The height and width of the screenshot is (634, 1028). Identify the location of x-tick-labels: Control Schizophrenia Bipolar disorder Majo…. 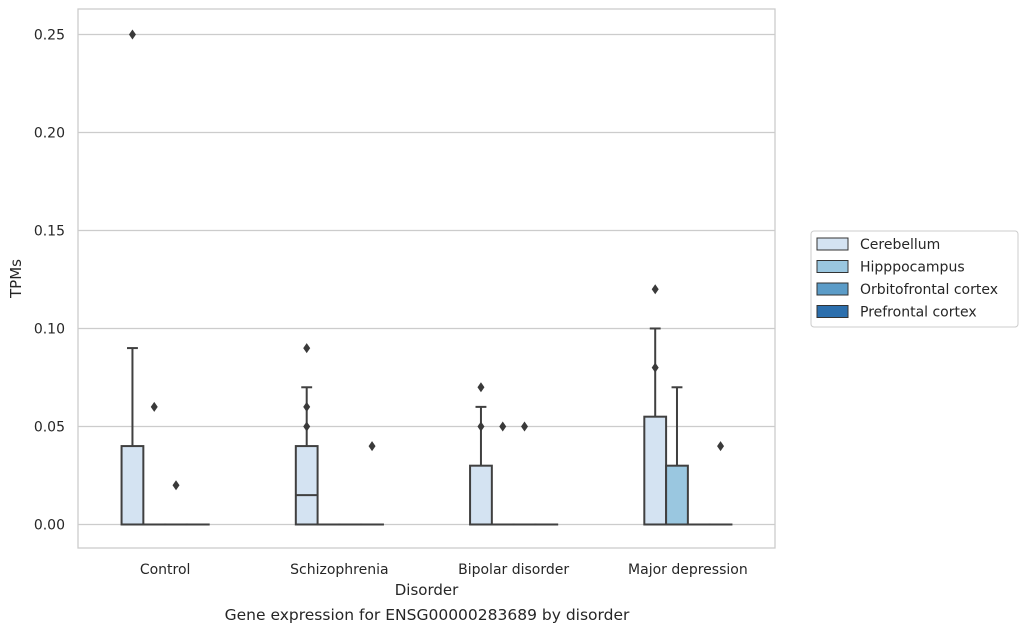
(444, 570).